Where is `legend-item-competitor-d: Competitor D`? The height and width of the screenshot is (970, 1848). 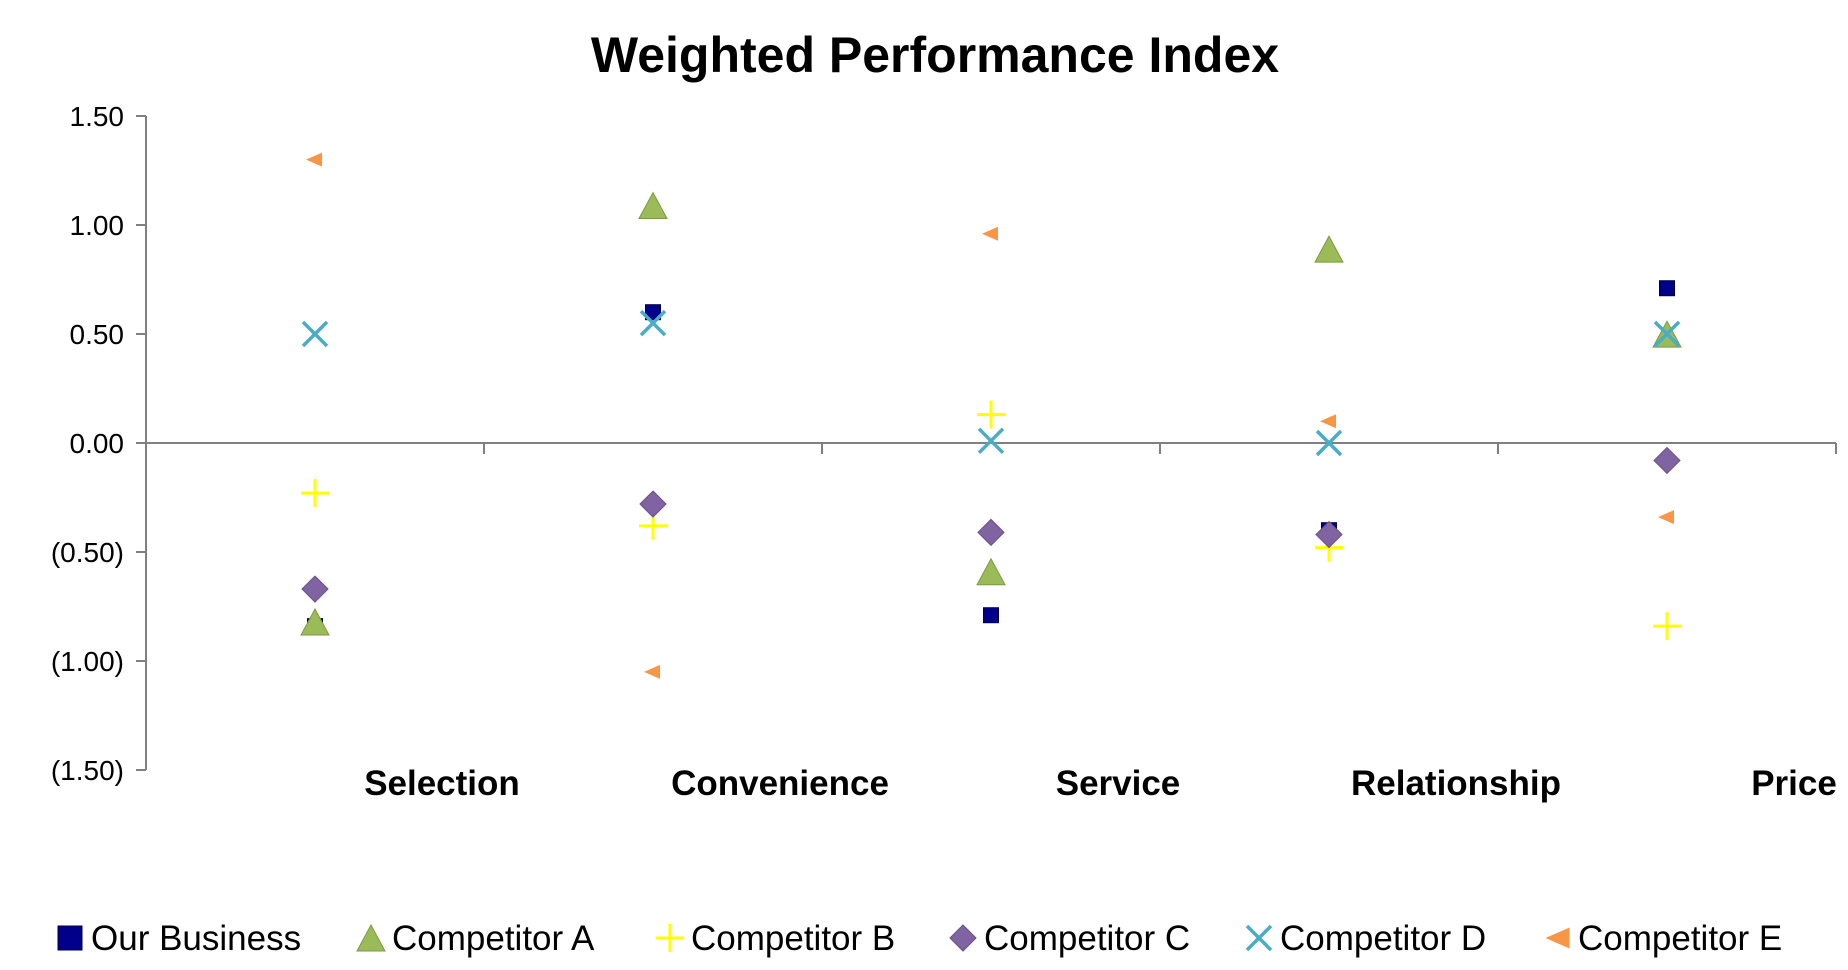 legend-item-competitor-d: Competitor D is located at coordinates (1365, 938).